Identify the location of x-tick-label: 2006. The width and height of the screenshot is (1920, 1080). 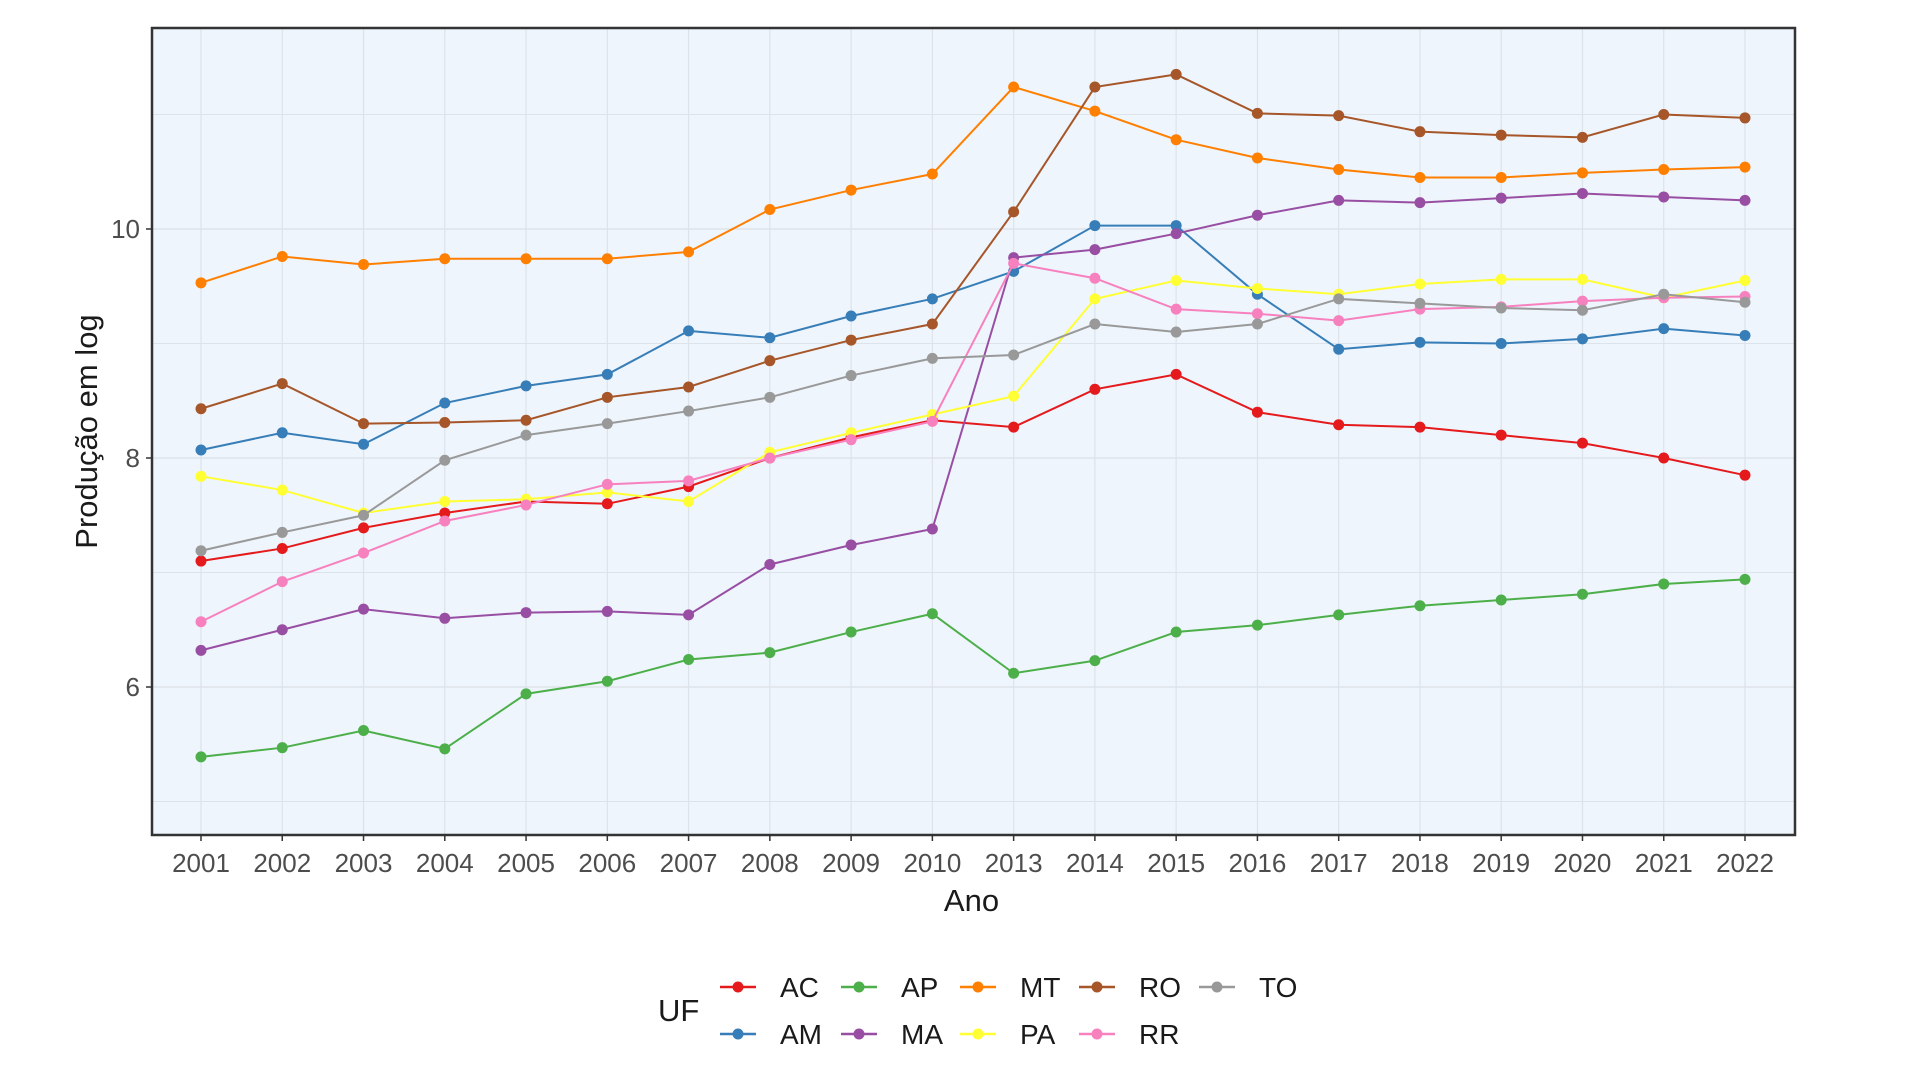
(607, 863).